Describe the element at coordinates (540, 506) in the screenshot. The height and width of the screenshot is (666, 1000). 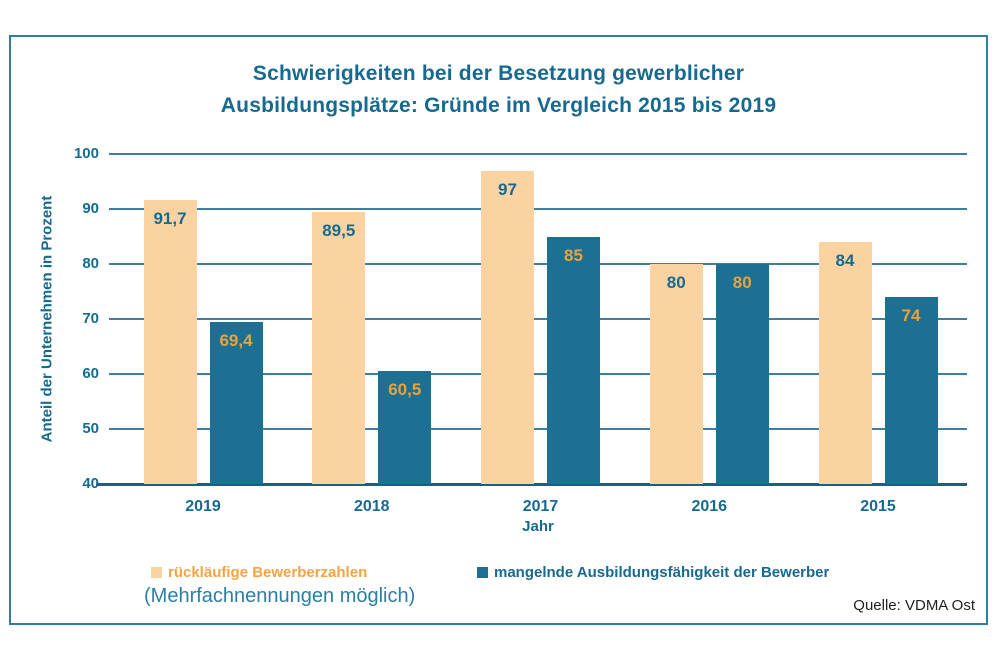
I see `x-tick-label-2017: 2017` at that location.